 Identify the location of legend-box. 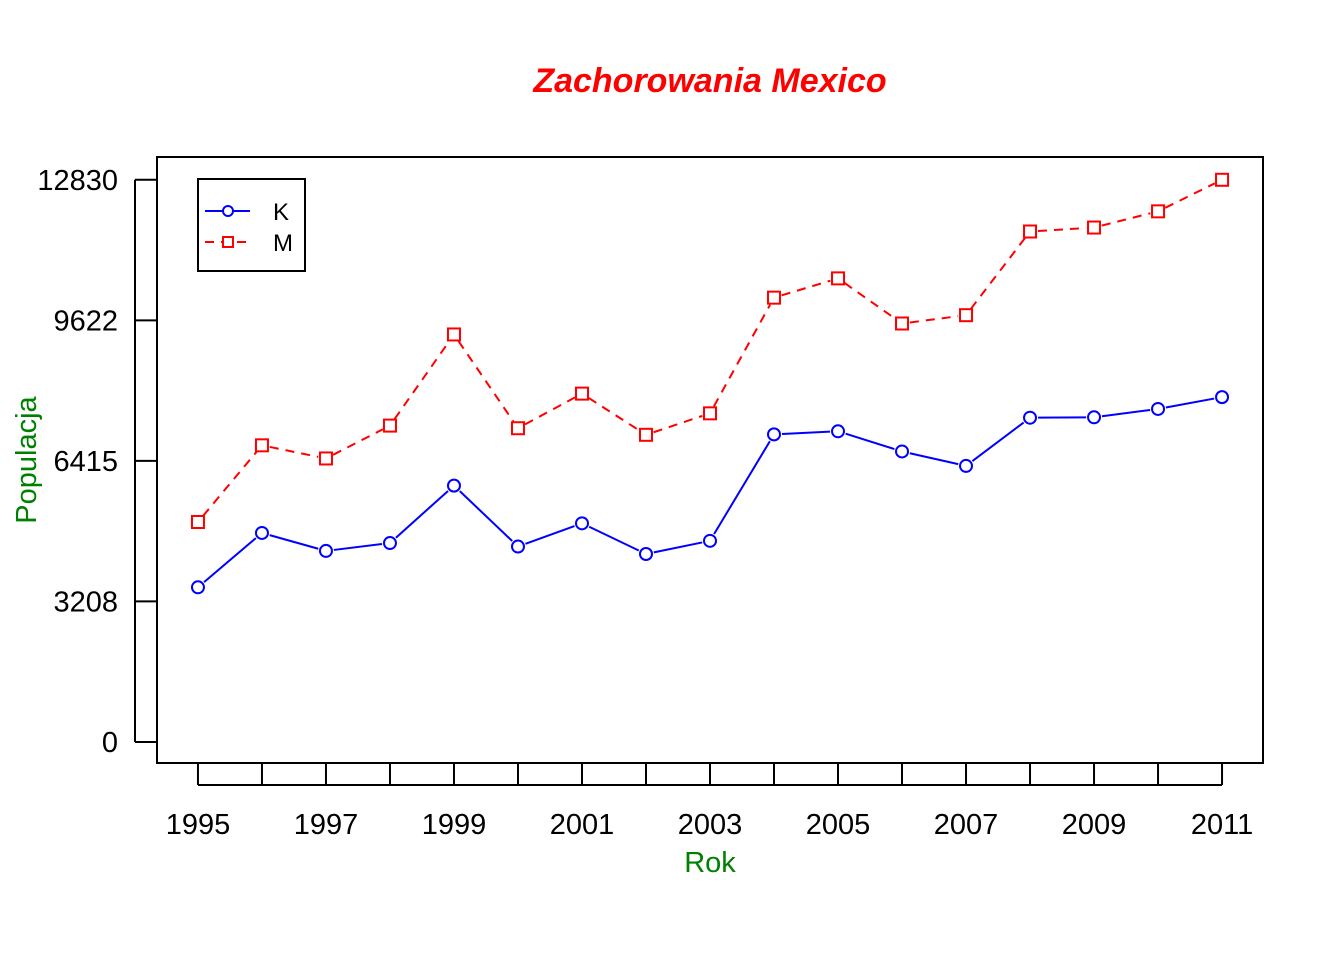
(251, 225).